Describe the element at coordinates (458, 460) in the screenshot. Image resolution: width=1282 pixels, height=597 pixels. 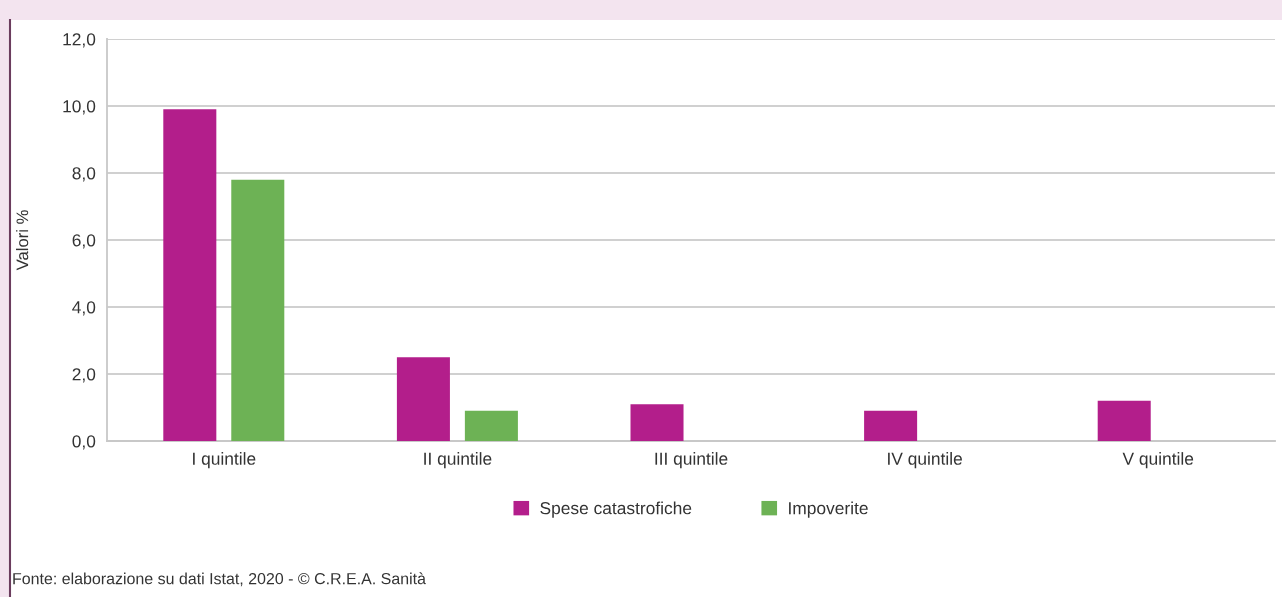
I see `x-tick-label: II quintile` at that location.